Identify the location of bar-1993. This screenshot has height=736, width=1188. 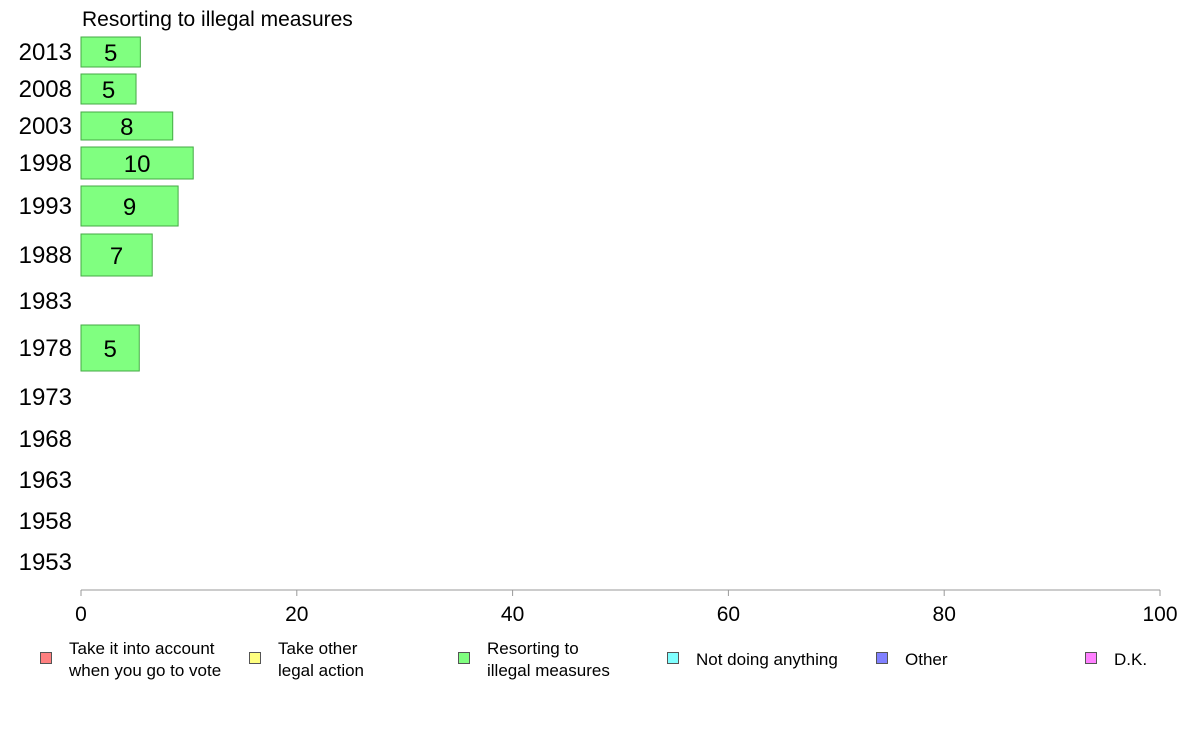
(129, 206).